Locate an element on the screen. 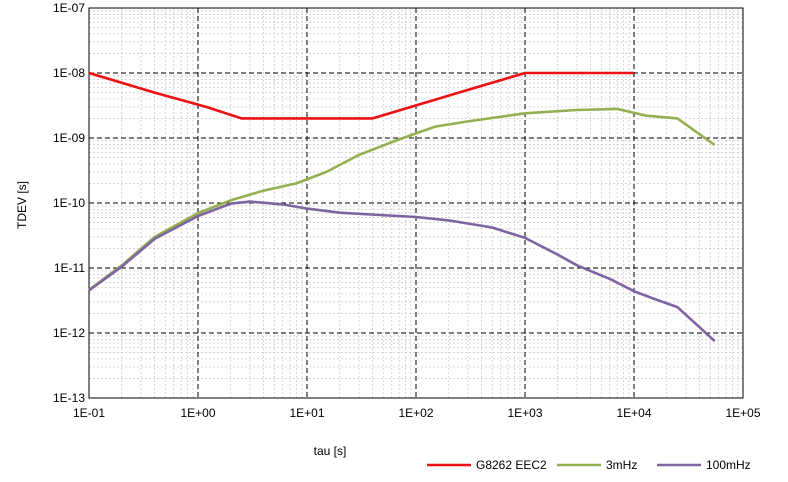 The width and height of the screenshot is (788, 482). y-tick-label: 1E-09 is located at coordinates (69, 138).